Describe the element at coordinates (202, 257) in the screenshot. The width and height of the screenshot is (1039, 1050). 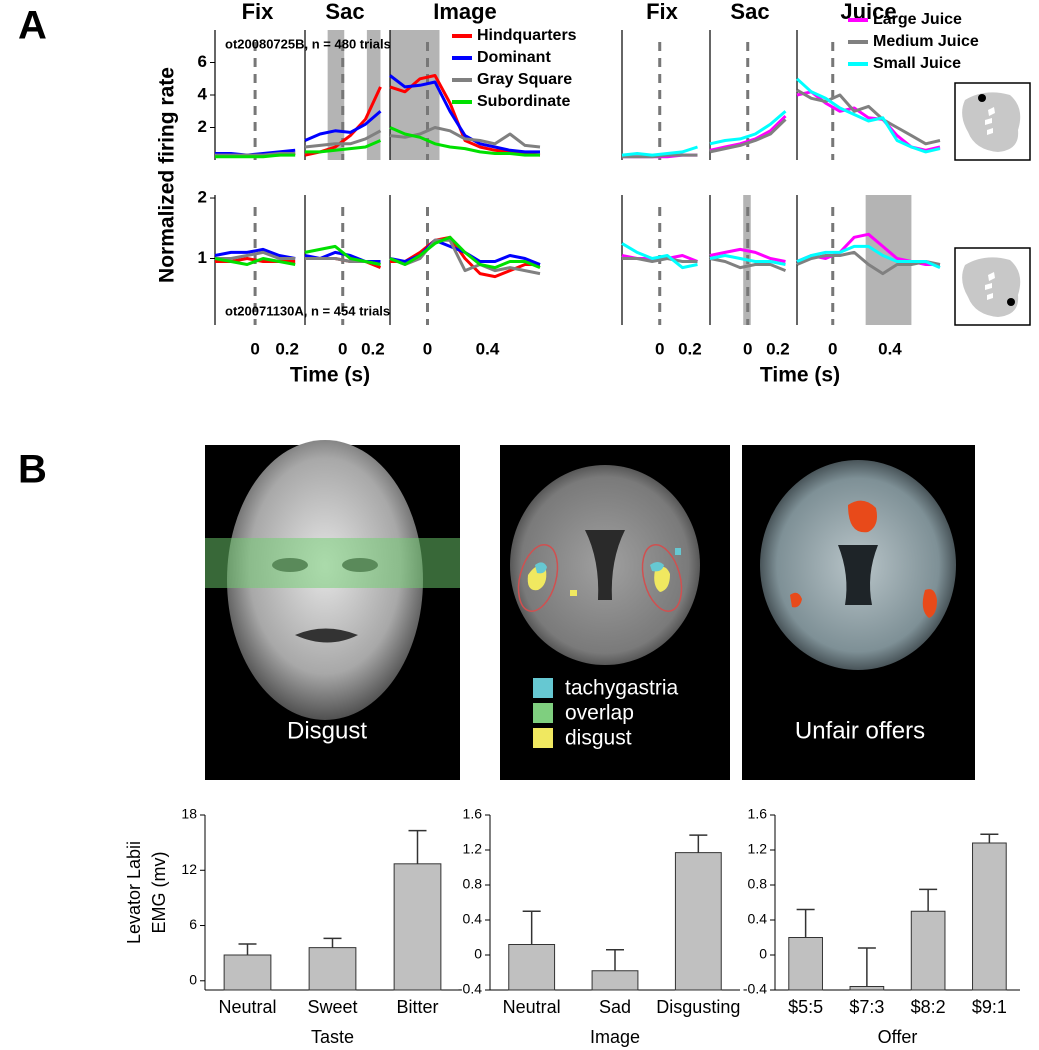
I see `y-tick-label: 1` at that location.